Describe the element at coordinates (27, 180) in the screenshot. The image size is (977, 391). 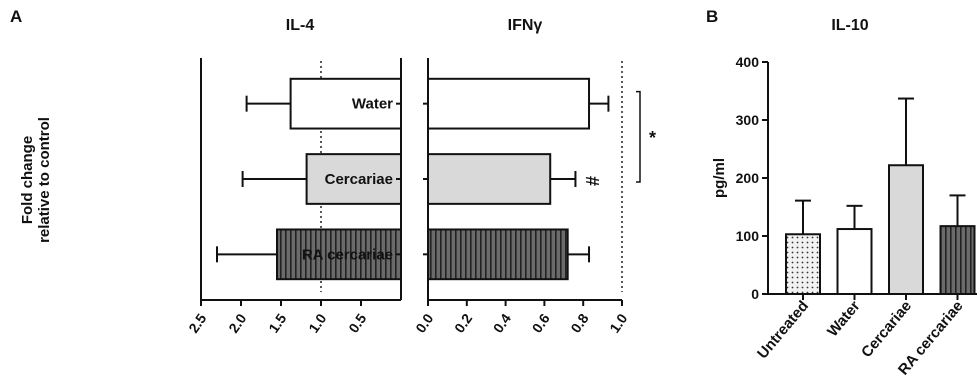
I see `panel-a-ylabel-line1: Fold change` at that location.